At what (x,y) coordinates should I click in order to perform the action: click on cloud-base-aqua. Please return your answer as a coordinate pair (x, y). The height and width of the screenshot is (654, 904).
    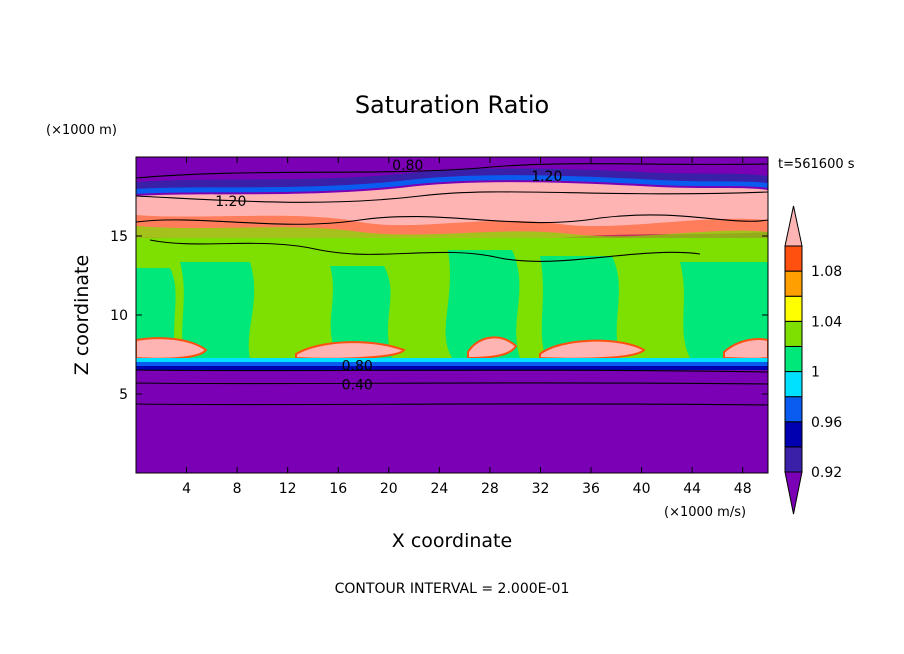
    Looking at the image, I should click on (452, 360).